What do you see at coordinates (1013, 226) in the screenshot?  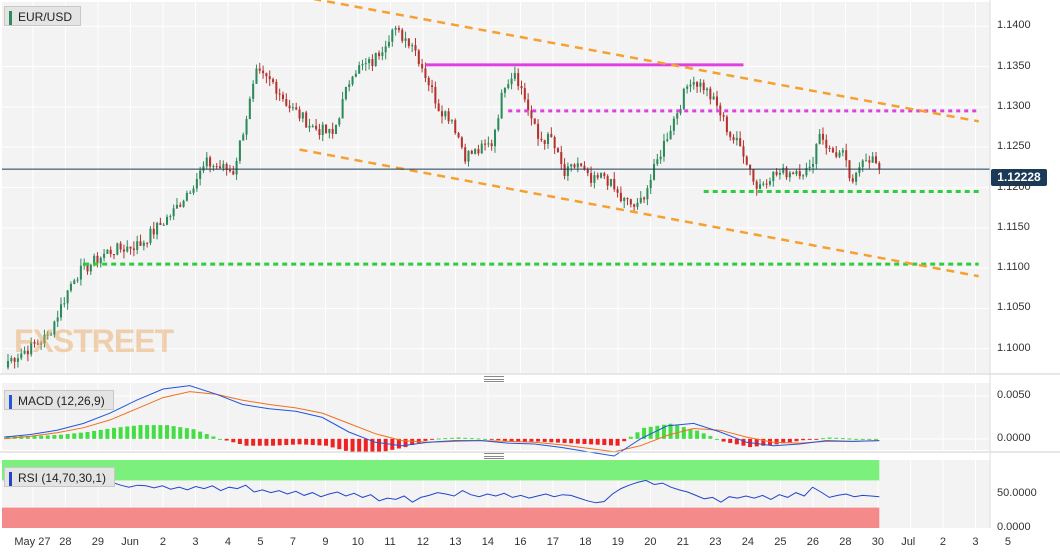 I see `price-tick-label: 1.1150` at bounding box center [1013, 226].